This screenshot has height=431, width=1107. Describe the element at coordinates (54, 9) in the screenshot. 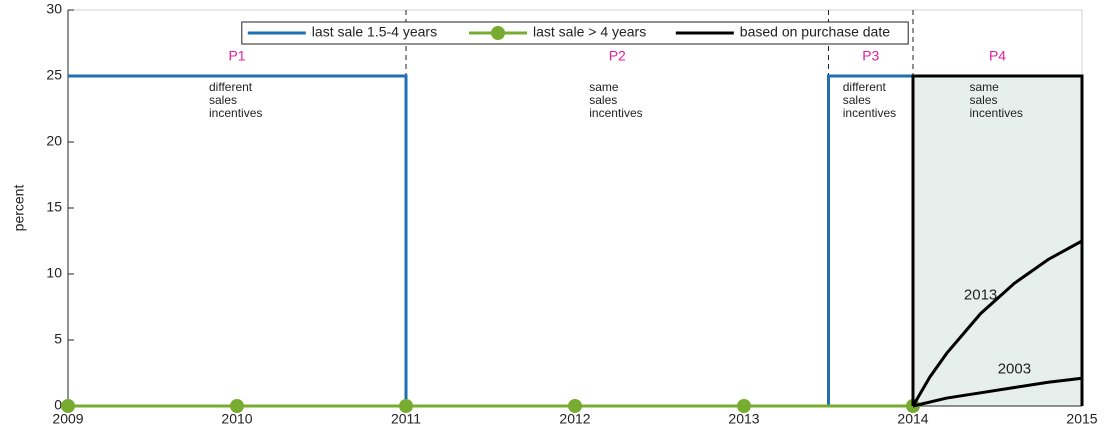

I see `y-tick-label: 30` at that location.